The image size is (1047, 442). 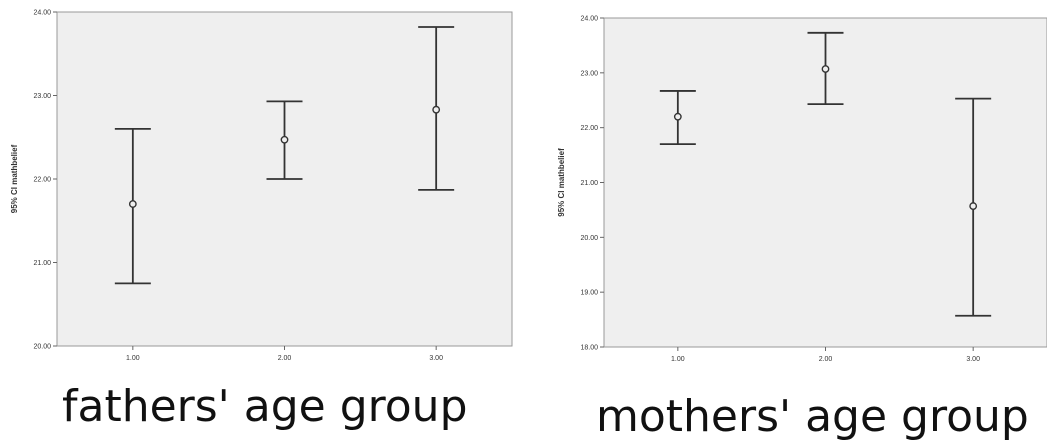 What do you see at coordinates (265, 406) in the screenshot?
I see `fathers-age-group-caption: fathers' age group` at bounding box center [265, 406].